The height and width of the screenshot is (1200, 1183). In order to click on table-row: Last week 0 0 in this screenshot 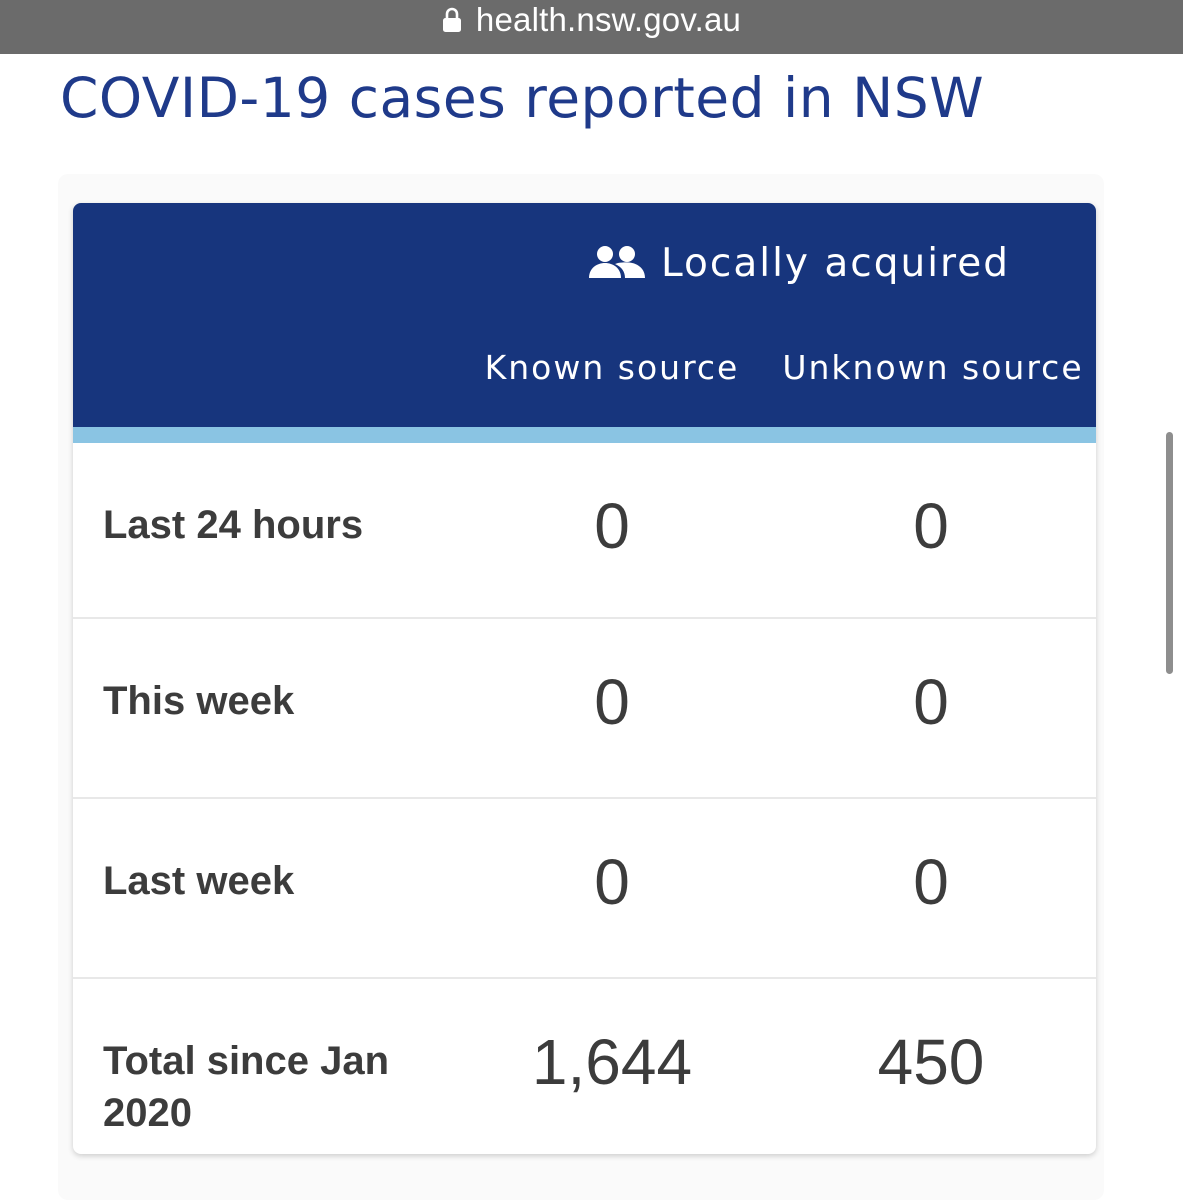, I will do `click(584, 889)`.